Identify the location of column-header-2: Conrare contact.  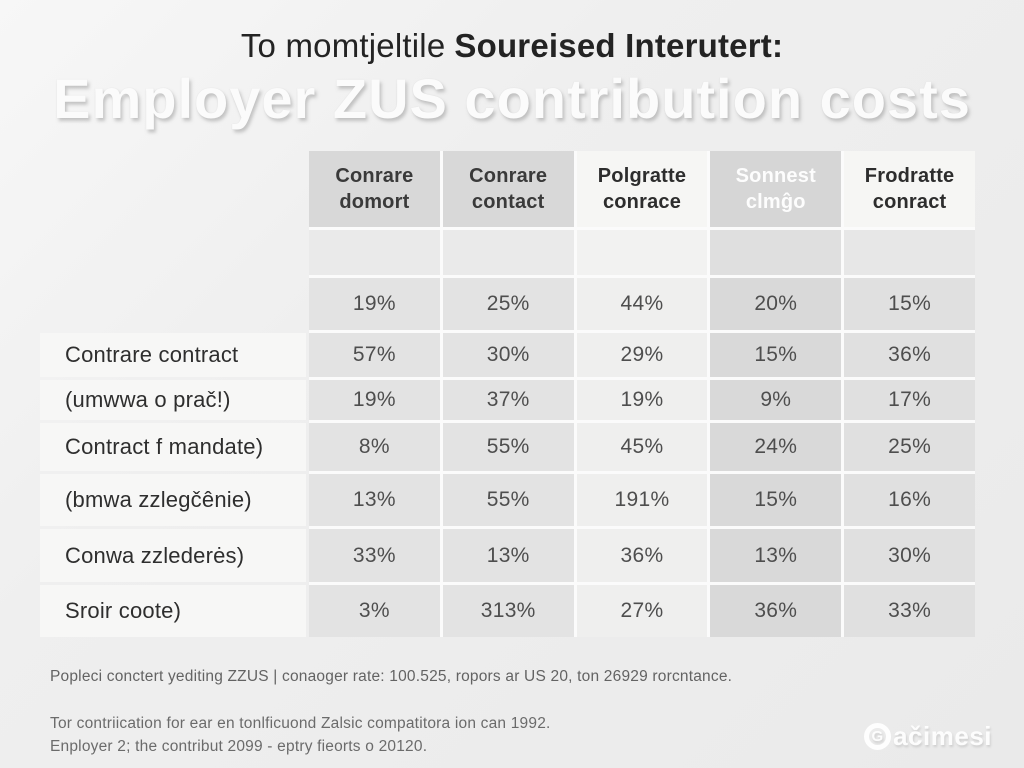
(508, 189).